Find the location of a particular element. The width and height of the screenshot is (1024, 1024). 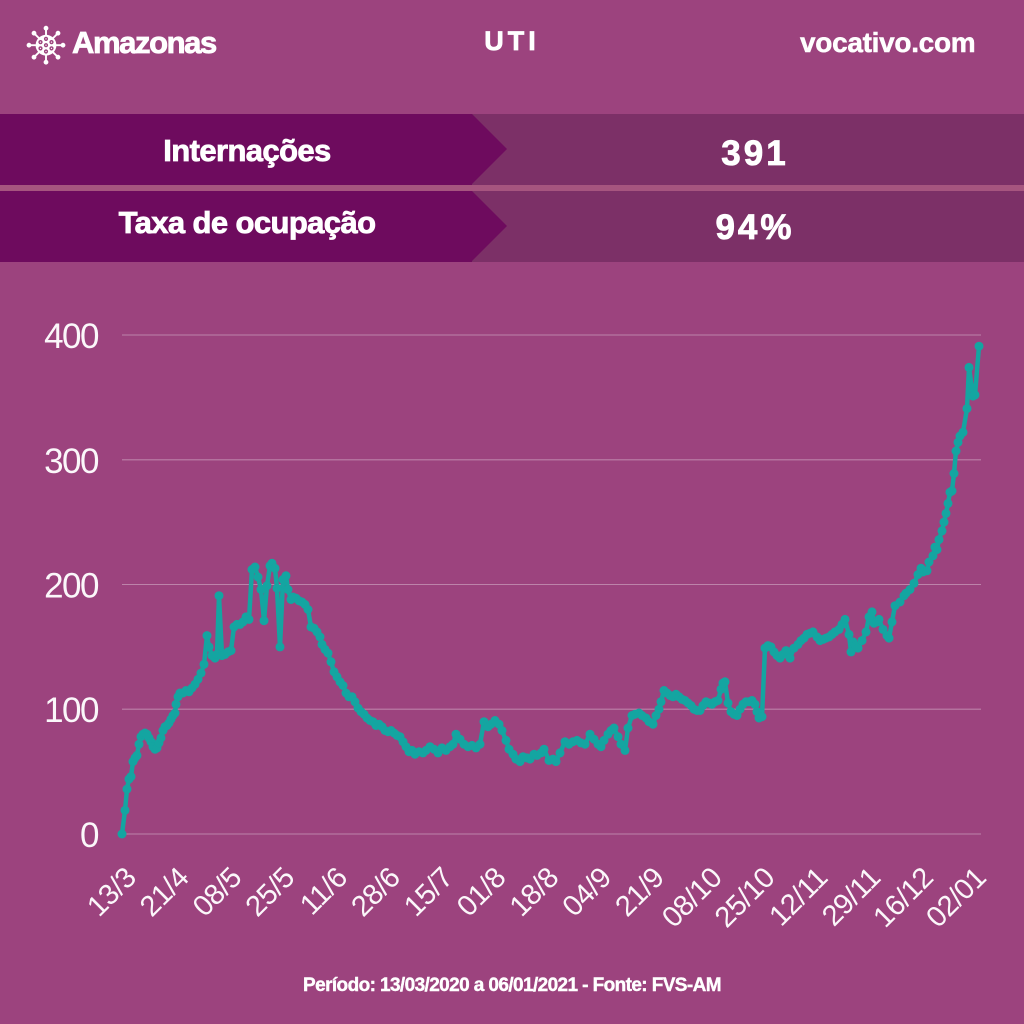

svg-text: 13/3 is located at coordinates (111, 892).